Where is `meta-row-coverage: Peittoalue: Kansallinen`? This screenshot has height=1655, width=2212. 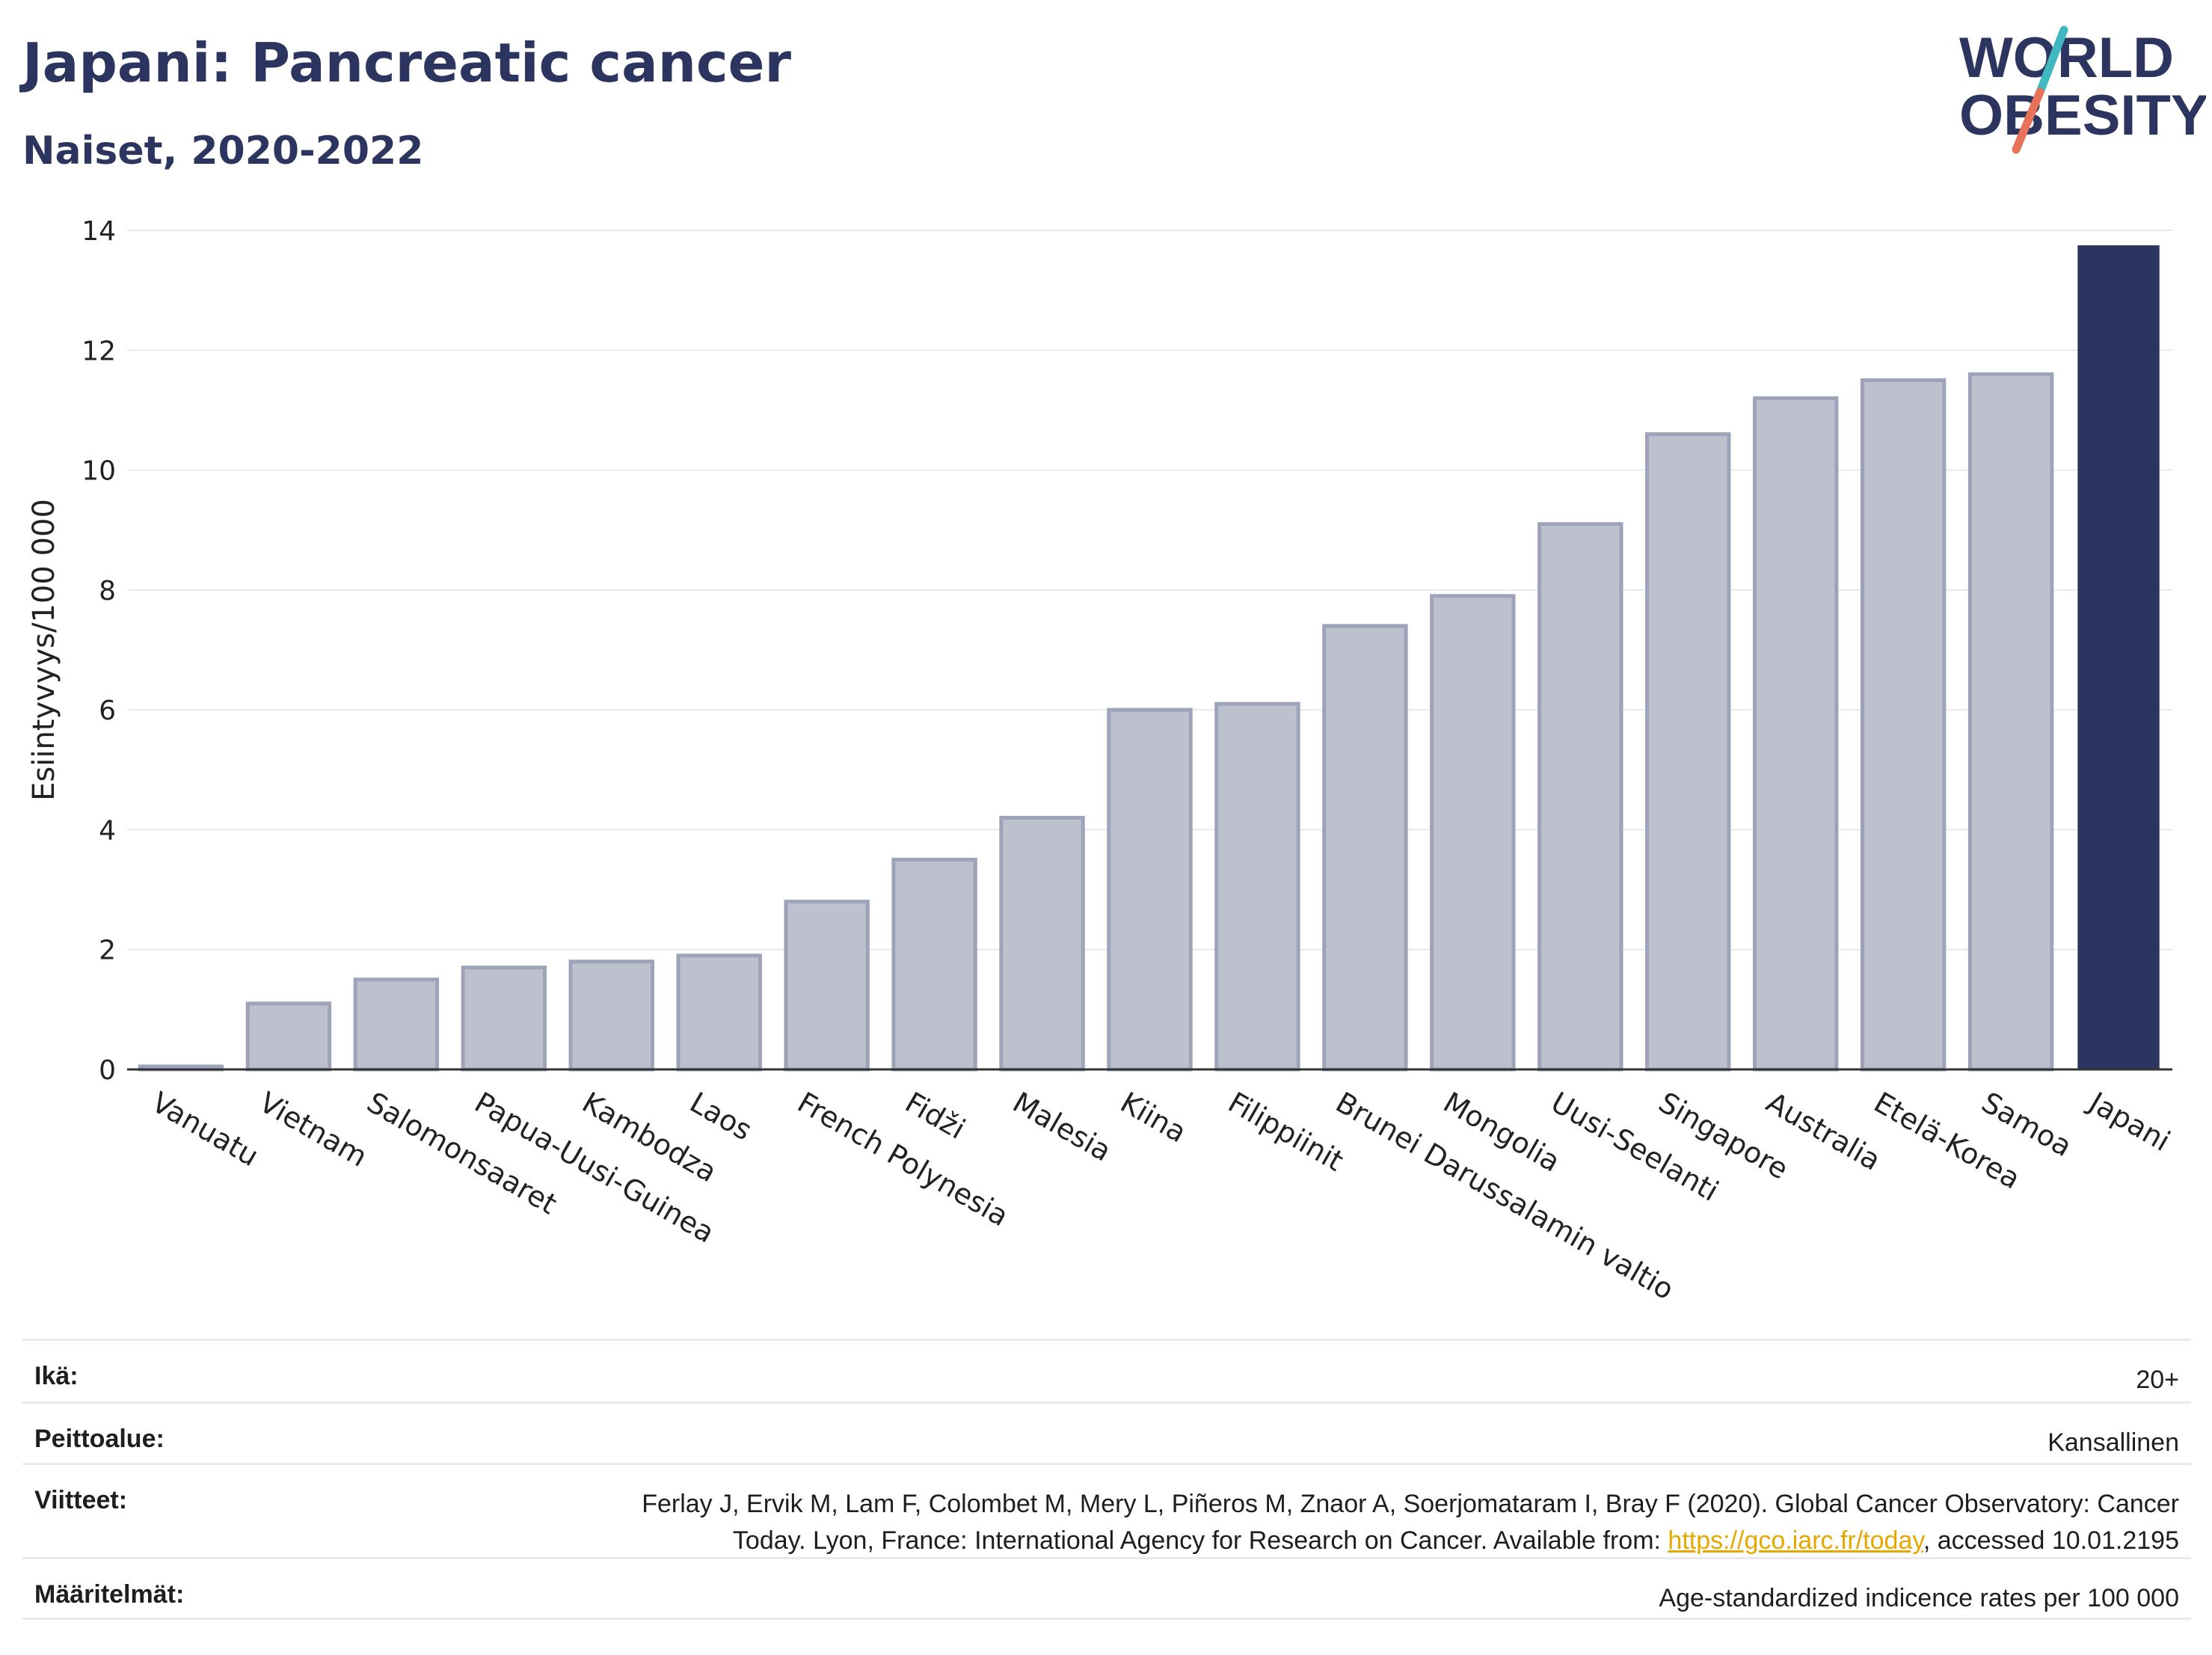 meta-row-coverage: Peittoalue: Kansallinen is located at coordinates (1106, 1432).